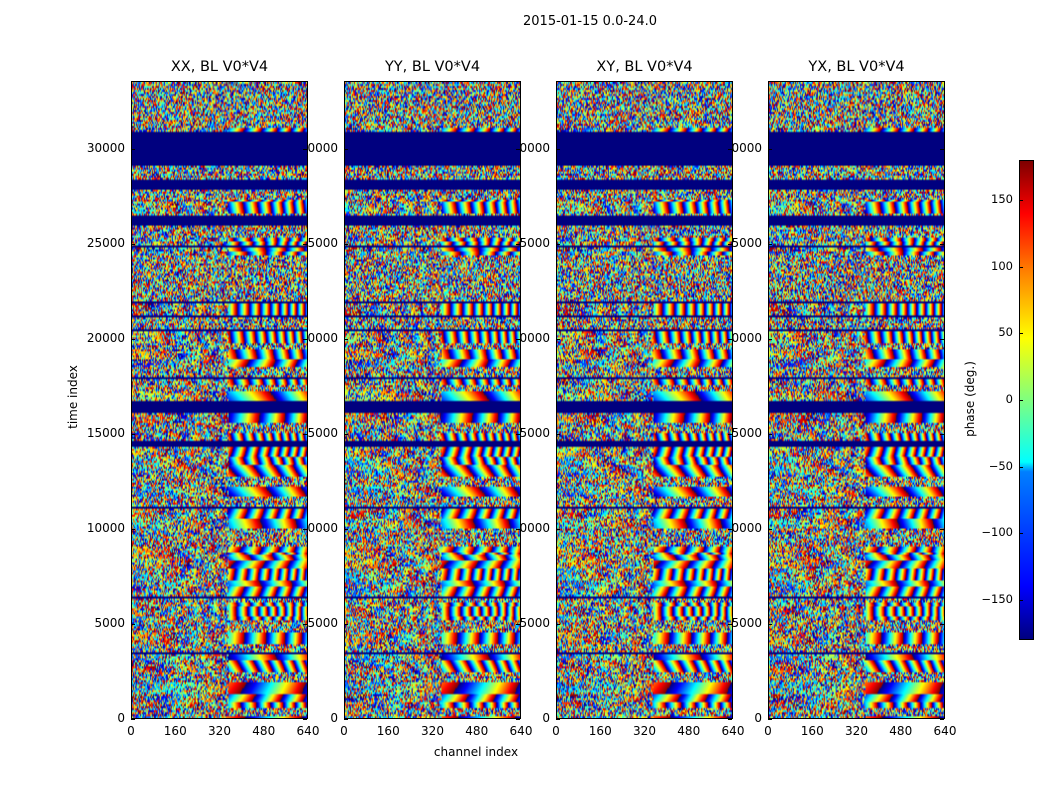  I want to click on colorbar-tick-label: 0, so click(1009, 399).